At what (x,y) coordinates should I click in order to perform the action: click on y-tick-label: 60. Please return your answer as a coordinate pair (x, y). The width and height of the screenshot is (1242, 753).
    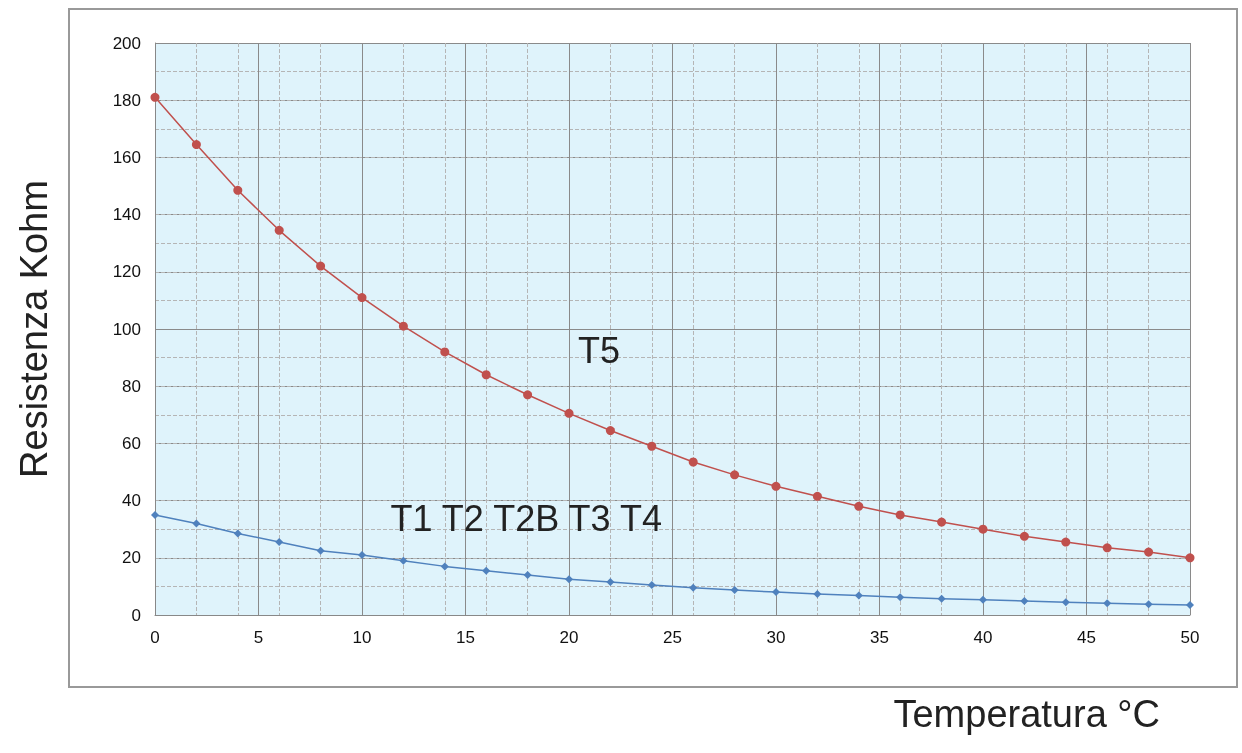
    Looking at the image, I should click on (131, 443).